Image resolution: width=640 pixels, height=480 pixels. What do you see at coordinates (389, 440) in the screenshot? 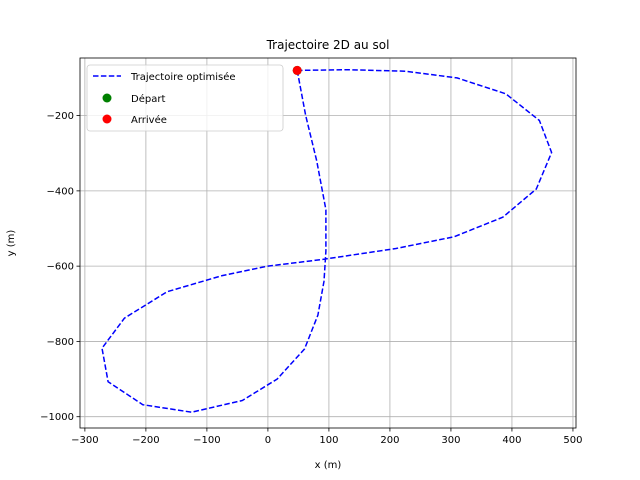
I see `x-tick-label: 200` at bounding box center [389, 440].